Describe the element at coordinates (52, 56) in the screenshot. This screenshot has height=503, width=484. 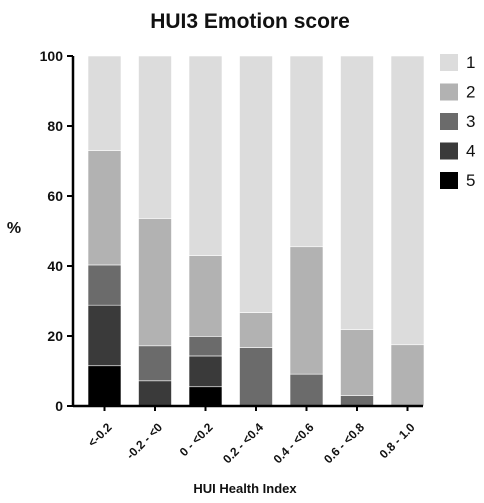
I see `y-tick-label: 100` at that location.